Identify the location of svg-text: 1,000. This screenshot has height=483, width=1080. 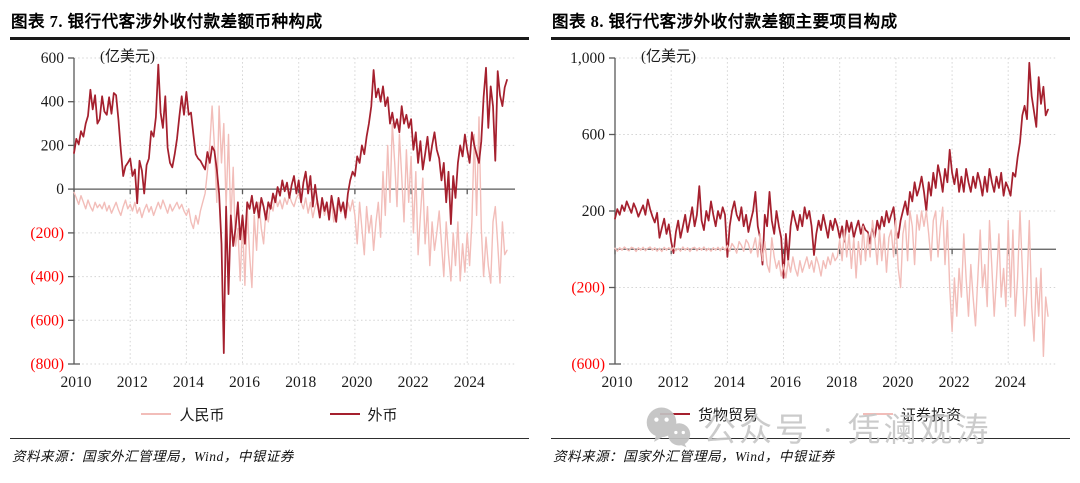
(587, 58).